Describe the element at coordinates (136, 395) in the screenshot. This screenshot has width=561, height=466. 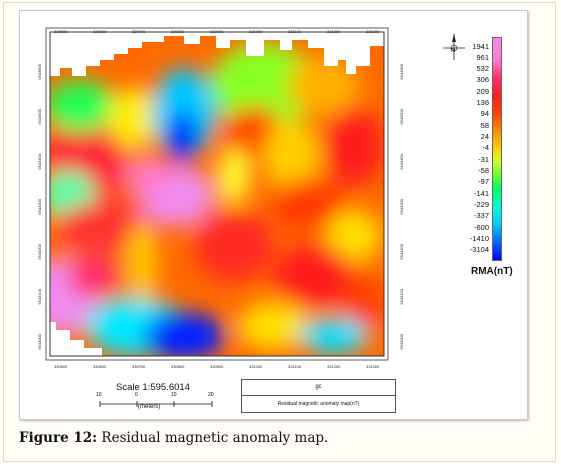
I see `scale-tick: 0` at that location.